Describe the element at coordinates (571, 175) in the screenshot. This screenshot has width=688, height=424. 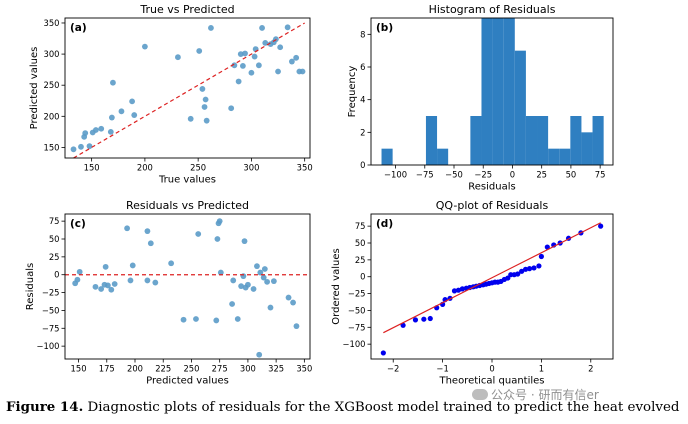
I see `x-tick-label: 50` at that location.